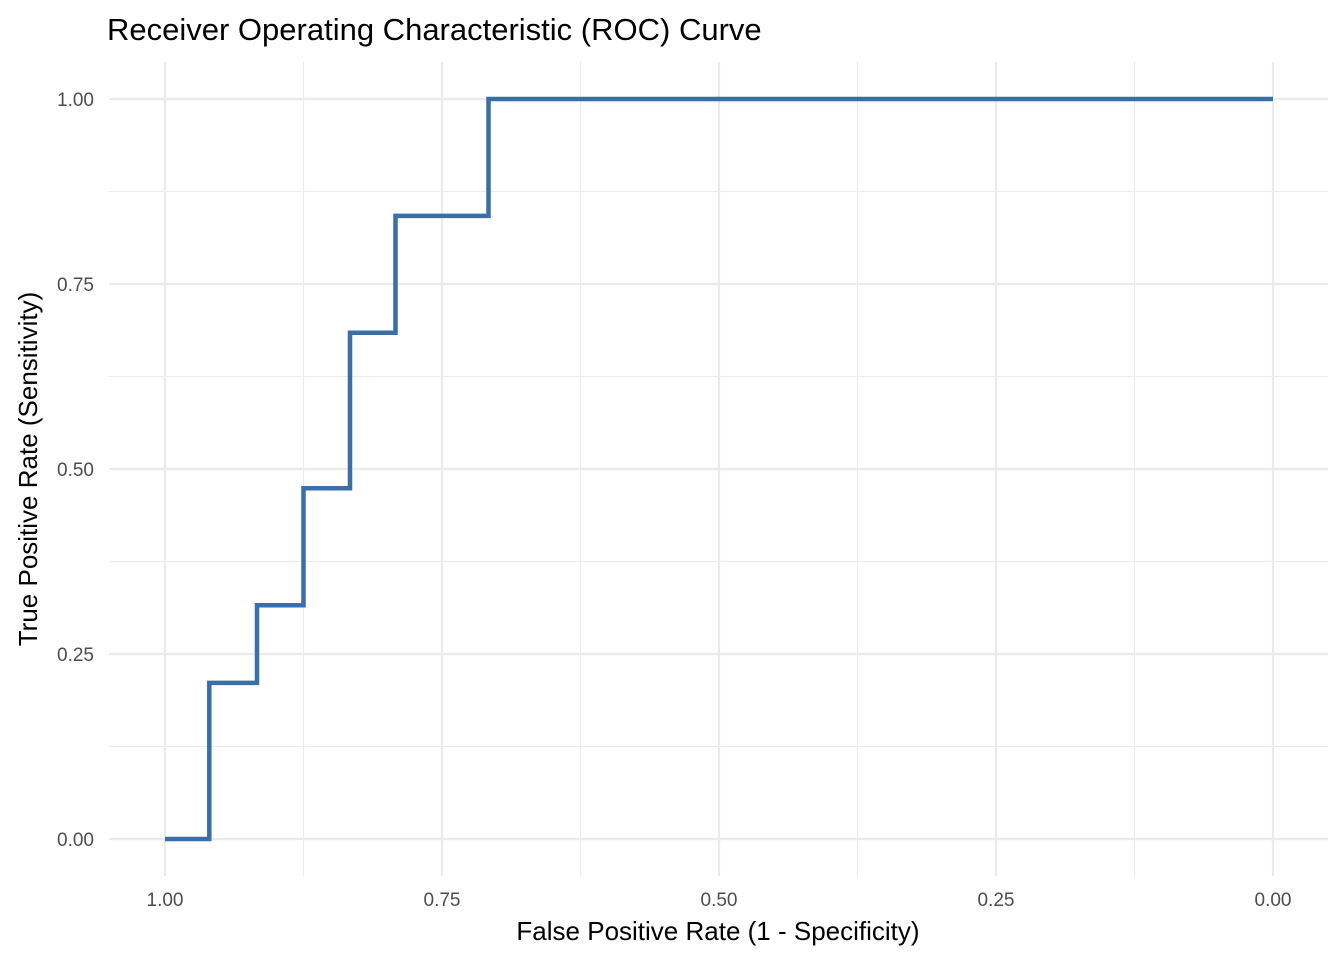 Image resolution: width=1344 pixels, height=960 pixels. What do you see at coordinates (1273, 900) in the screenshot?
I see `x-tick-label: 0.00` at bounding box center [1273, 900].